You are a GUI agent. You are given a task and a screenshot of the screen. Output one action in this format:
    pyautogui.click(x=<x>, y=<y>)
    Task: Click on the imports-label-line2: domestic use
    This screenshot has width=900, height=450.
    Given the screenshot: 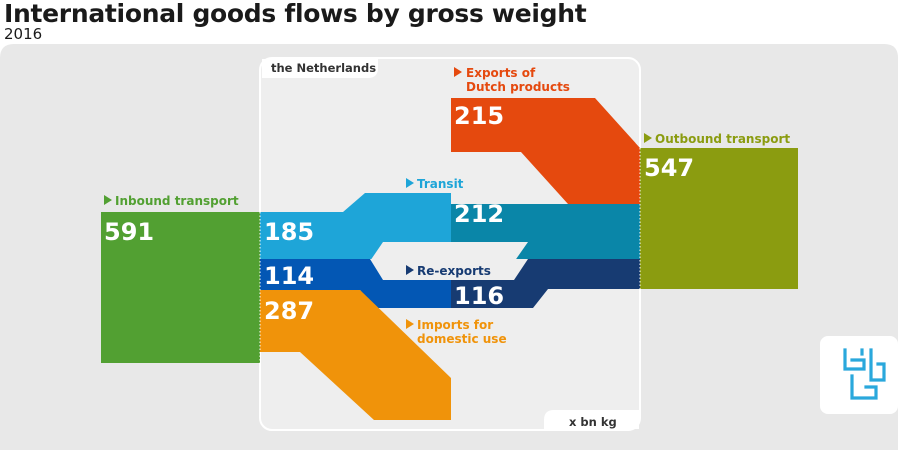 What is the action you would take?
    pyautogui.click(x=462, y=339)
    